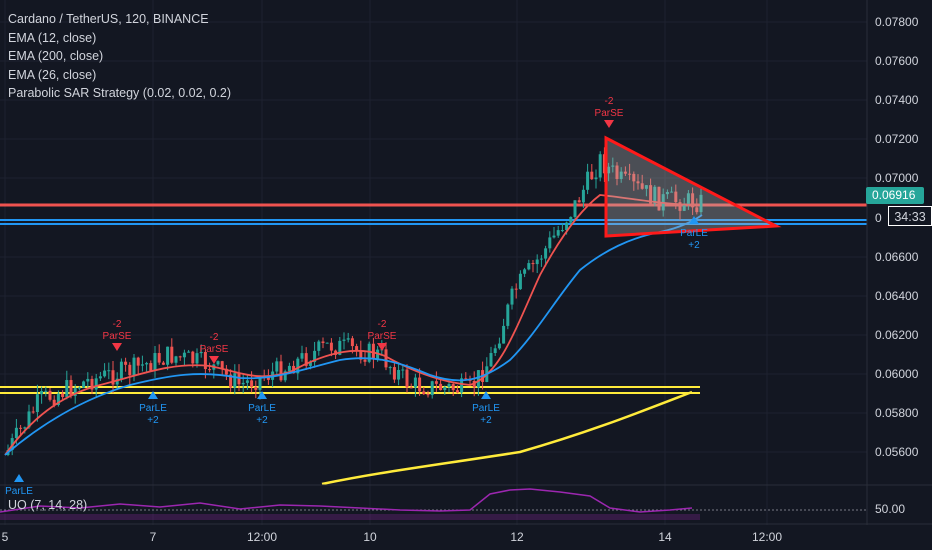 The height and width of the screenshot is (550, 932). Describe the element at coordinates (153, 537) in the screenshot. I see `time-tick-label: 7` at that location.